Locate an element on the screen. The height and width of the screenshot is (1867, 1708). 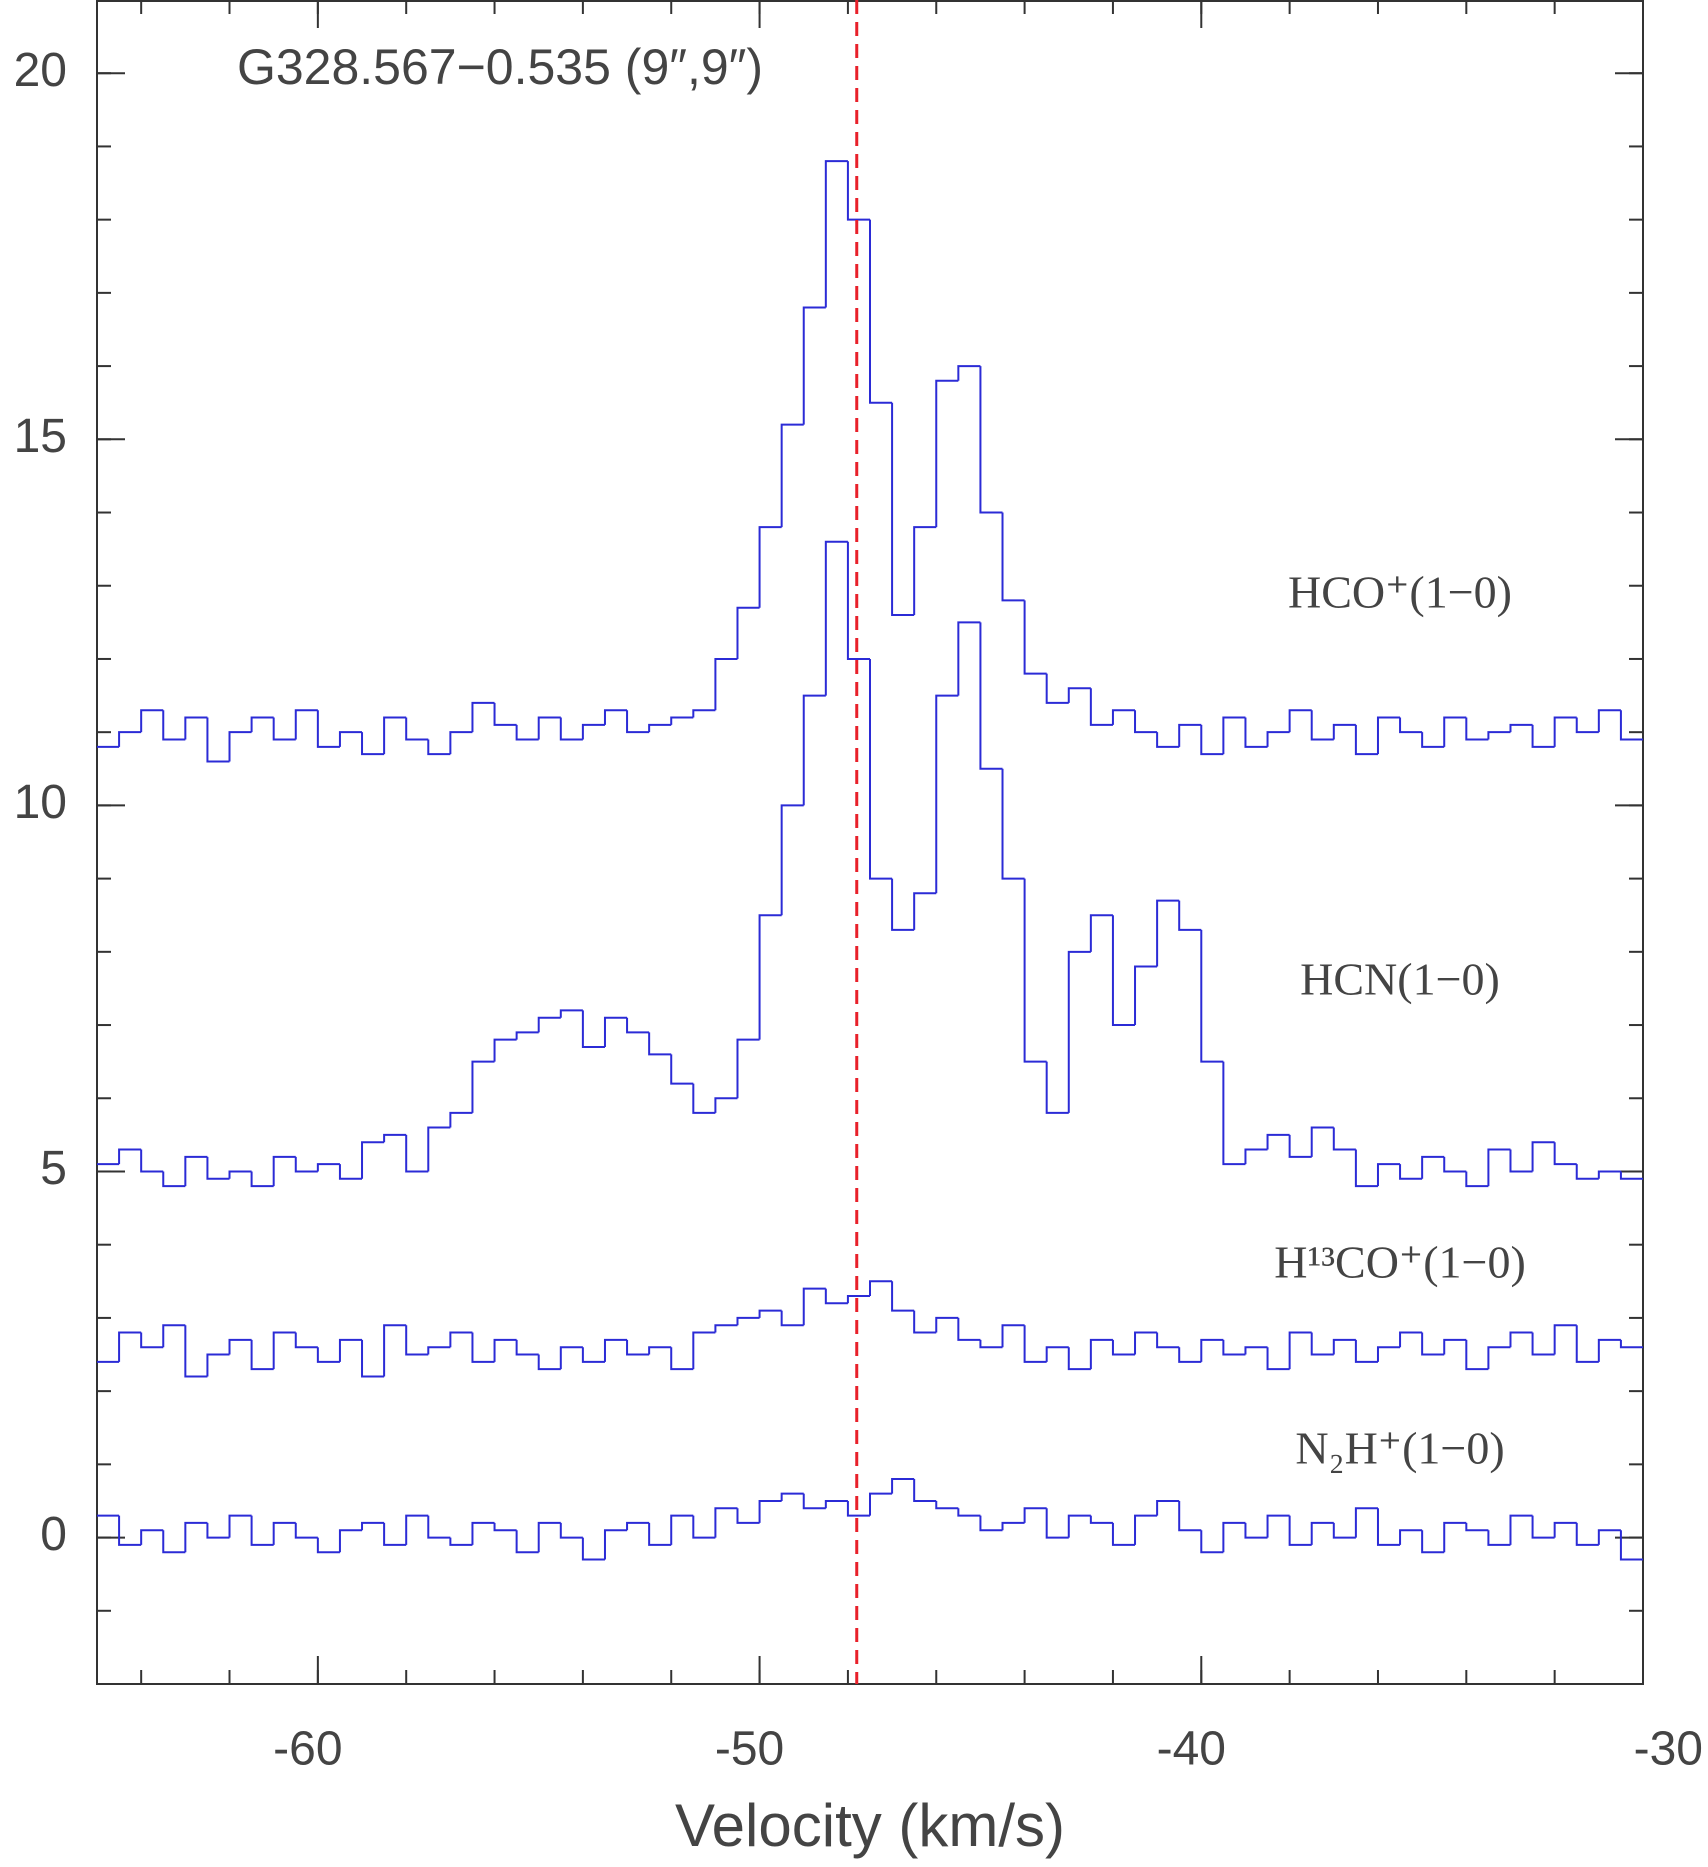
x-axis-label: Velocity (km/s) is located at coordinates (870, 1825).